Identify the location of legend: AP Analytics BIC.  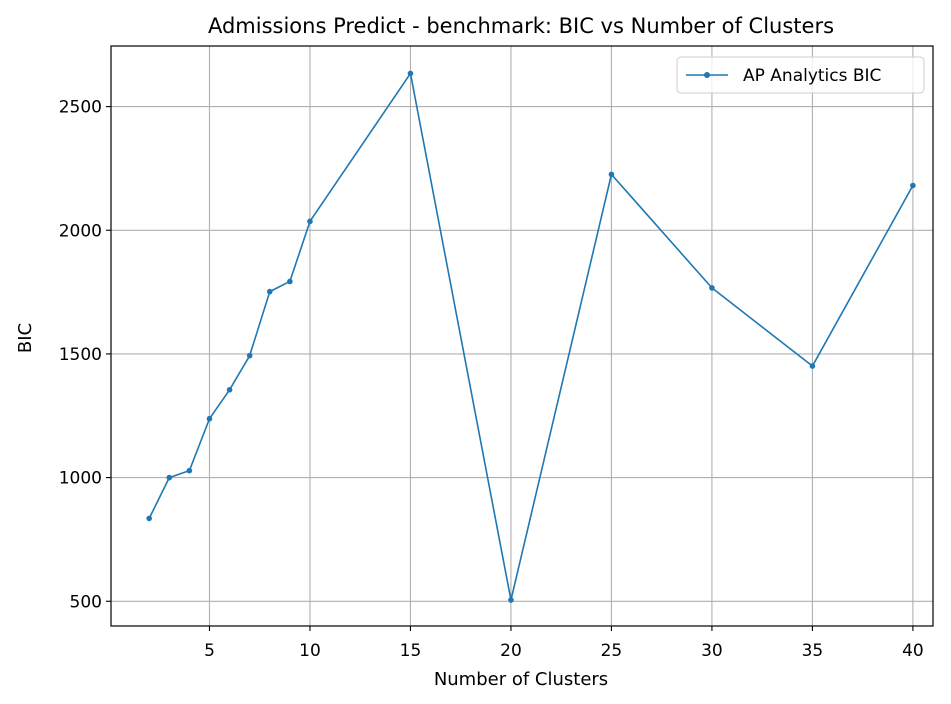
(800, 75).